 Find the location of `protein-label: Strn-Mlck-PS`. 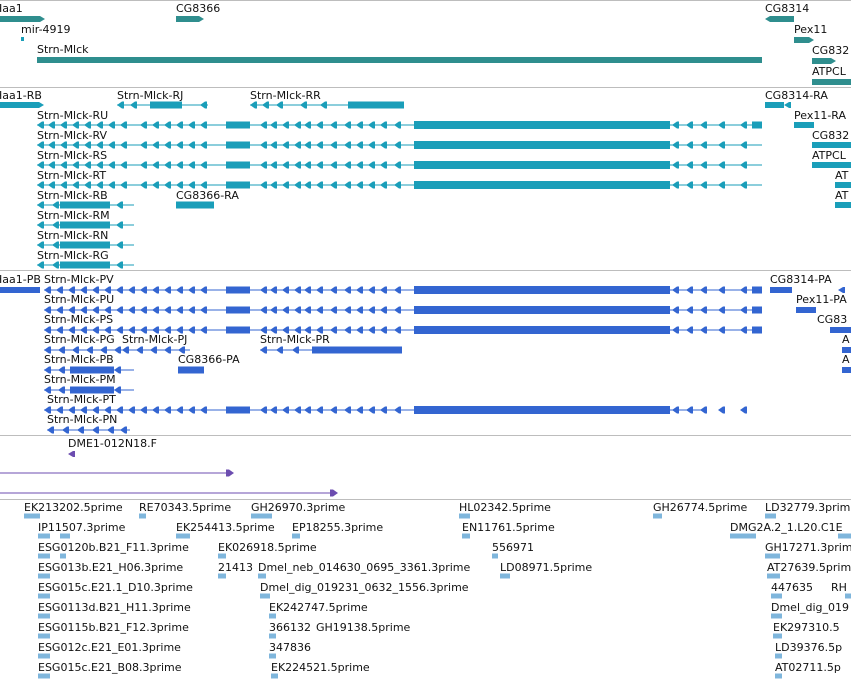

protein-label: Strn-Mlck-PS is located at coordinates (79, 319).